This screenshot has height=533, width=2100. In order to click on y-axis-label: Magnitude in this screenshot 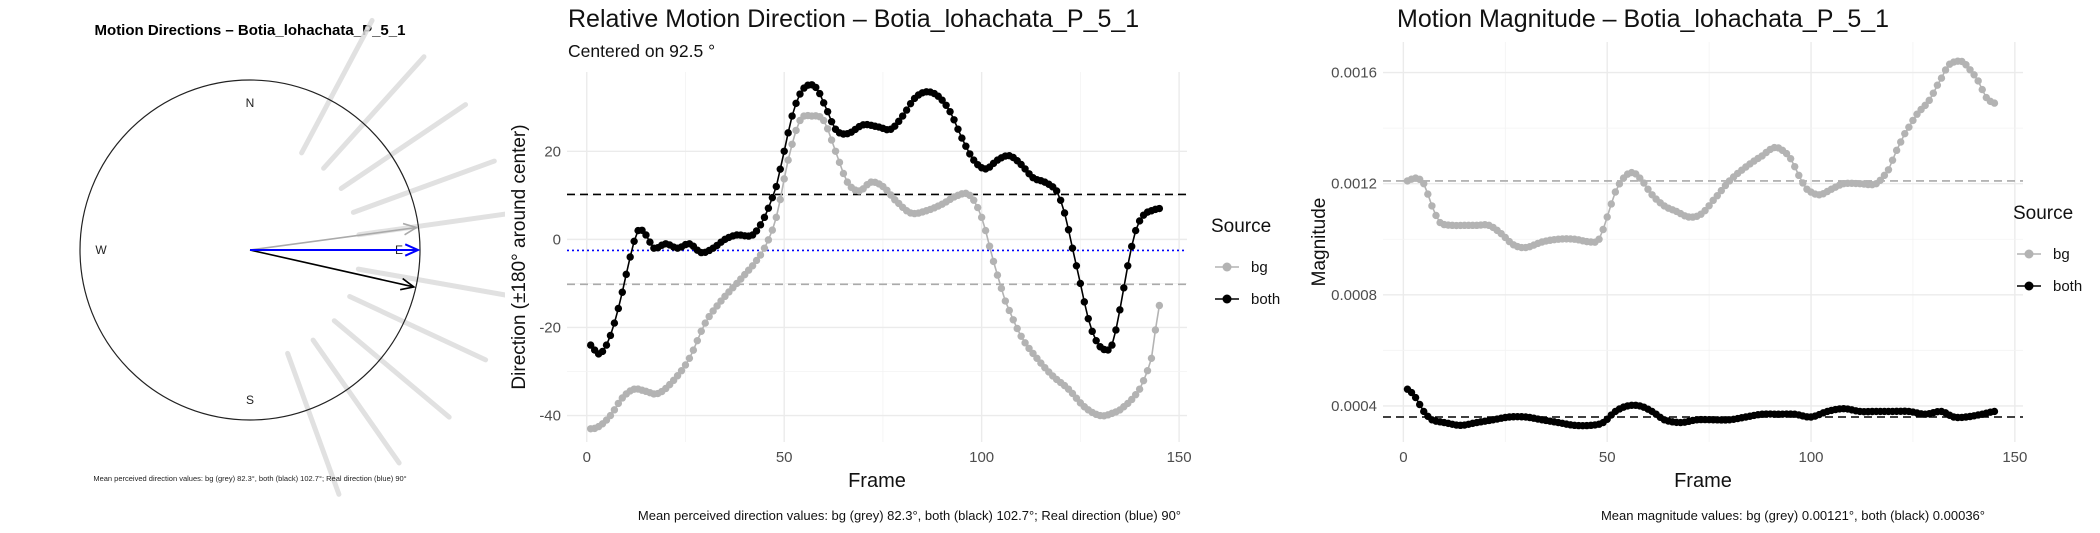, I will do `click(1319, 242)`.